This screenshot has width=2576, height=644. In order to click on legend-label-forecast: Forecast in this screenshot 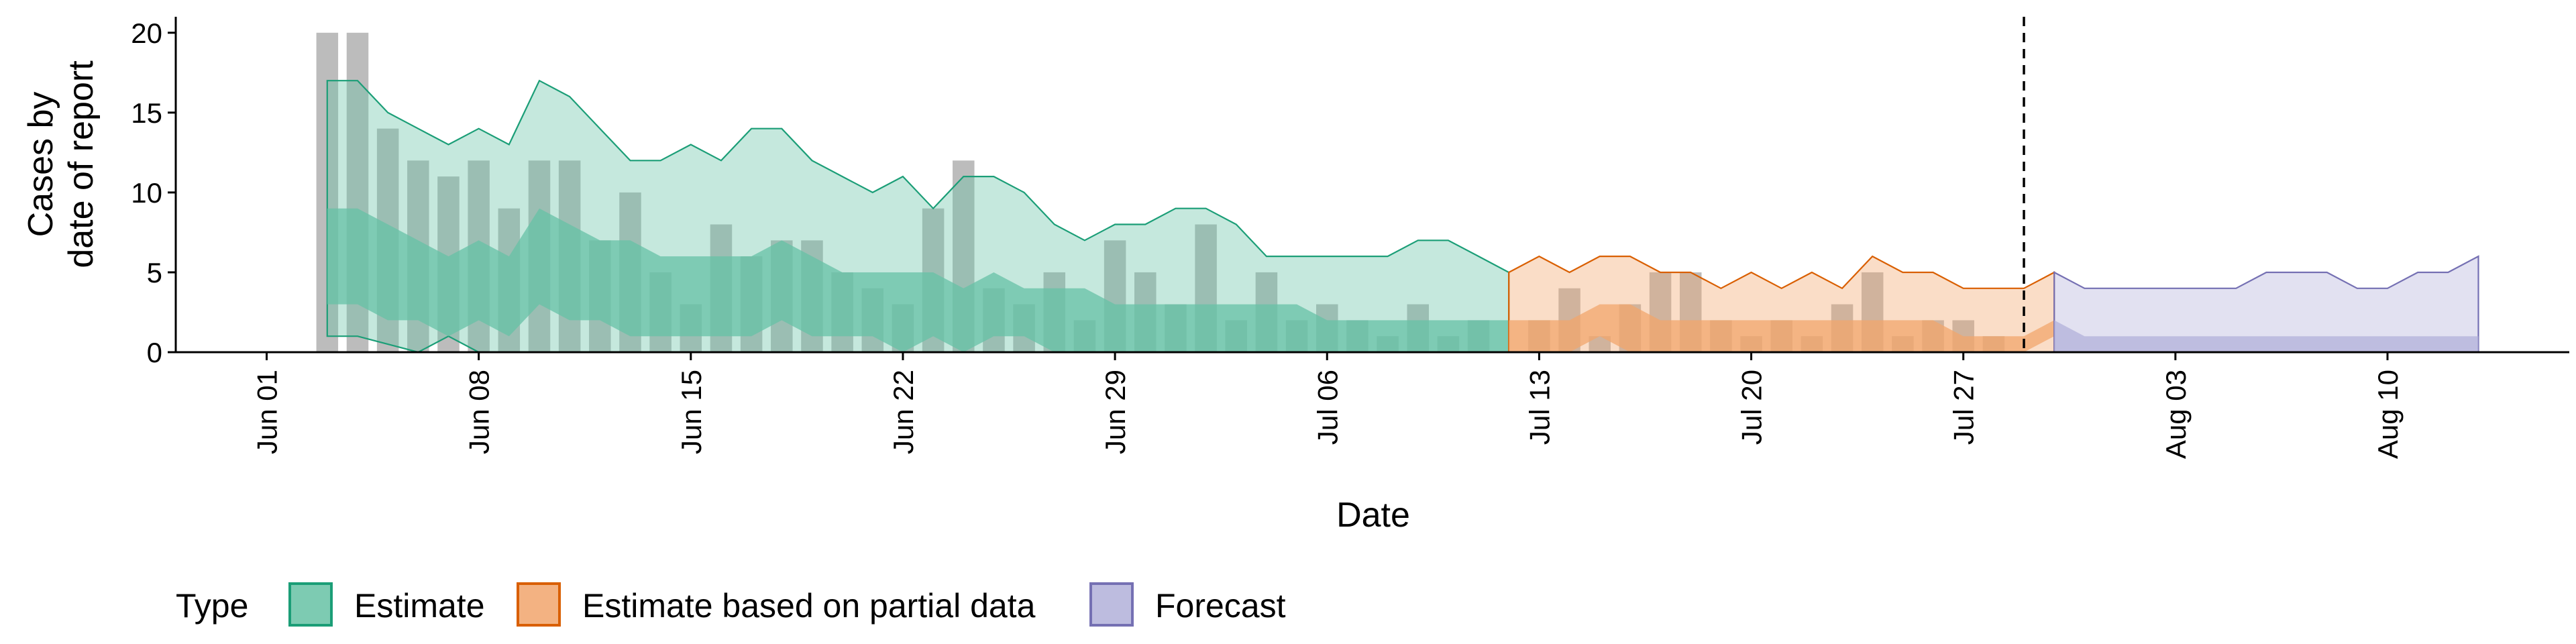, I will do `click(1220, 606)`.